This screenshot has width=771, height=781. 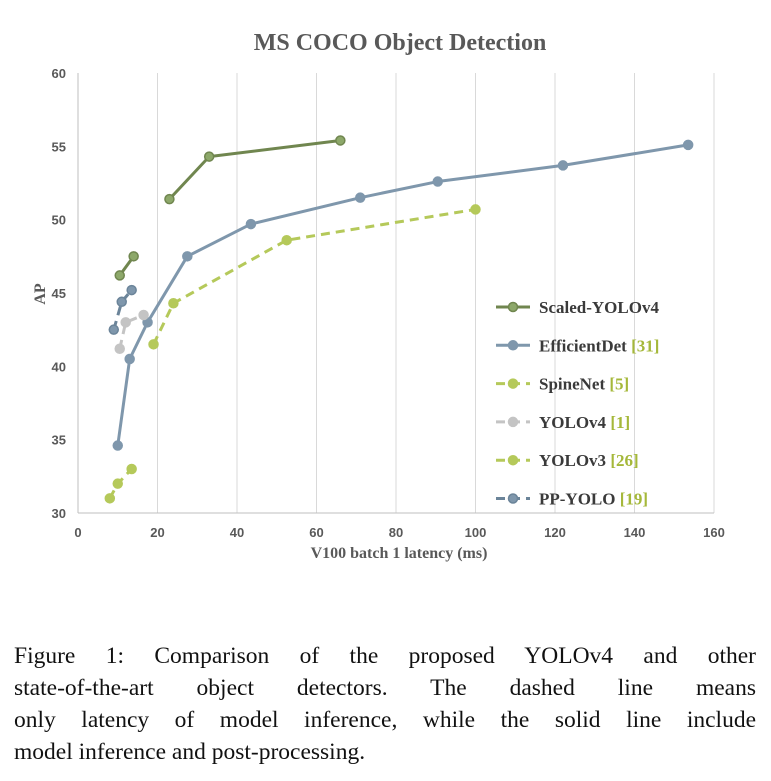 I want to click on legend-label: YOLOv3 [26], so click(x=589, y=460).